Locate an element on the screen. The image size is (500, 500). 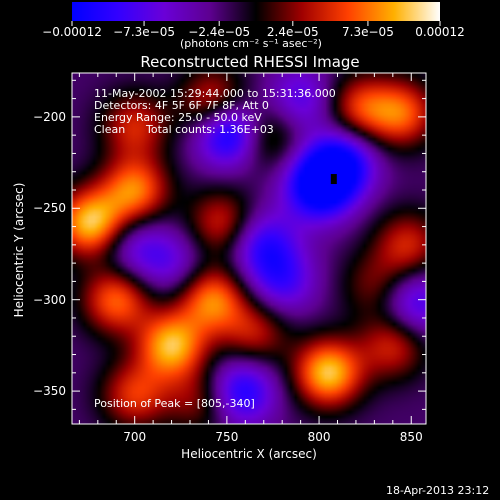
peak-marker is located at coordinates (333, 179).